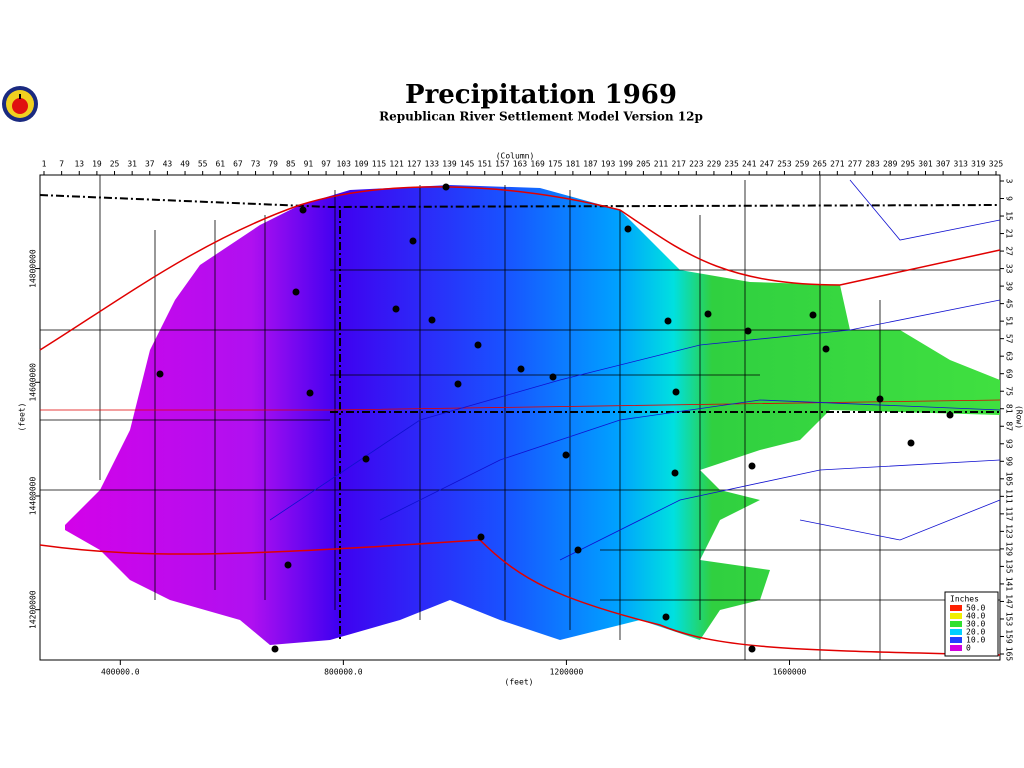  What do you see at coordinates (1009, 391) in the screenshot?
I see `row-tick-label: 75` at bounding box center [1009, 391].